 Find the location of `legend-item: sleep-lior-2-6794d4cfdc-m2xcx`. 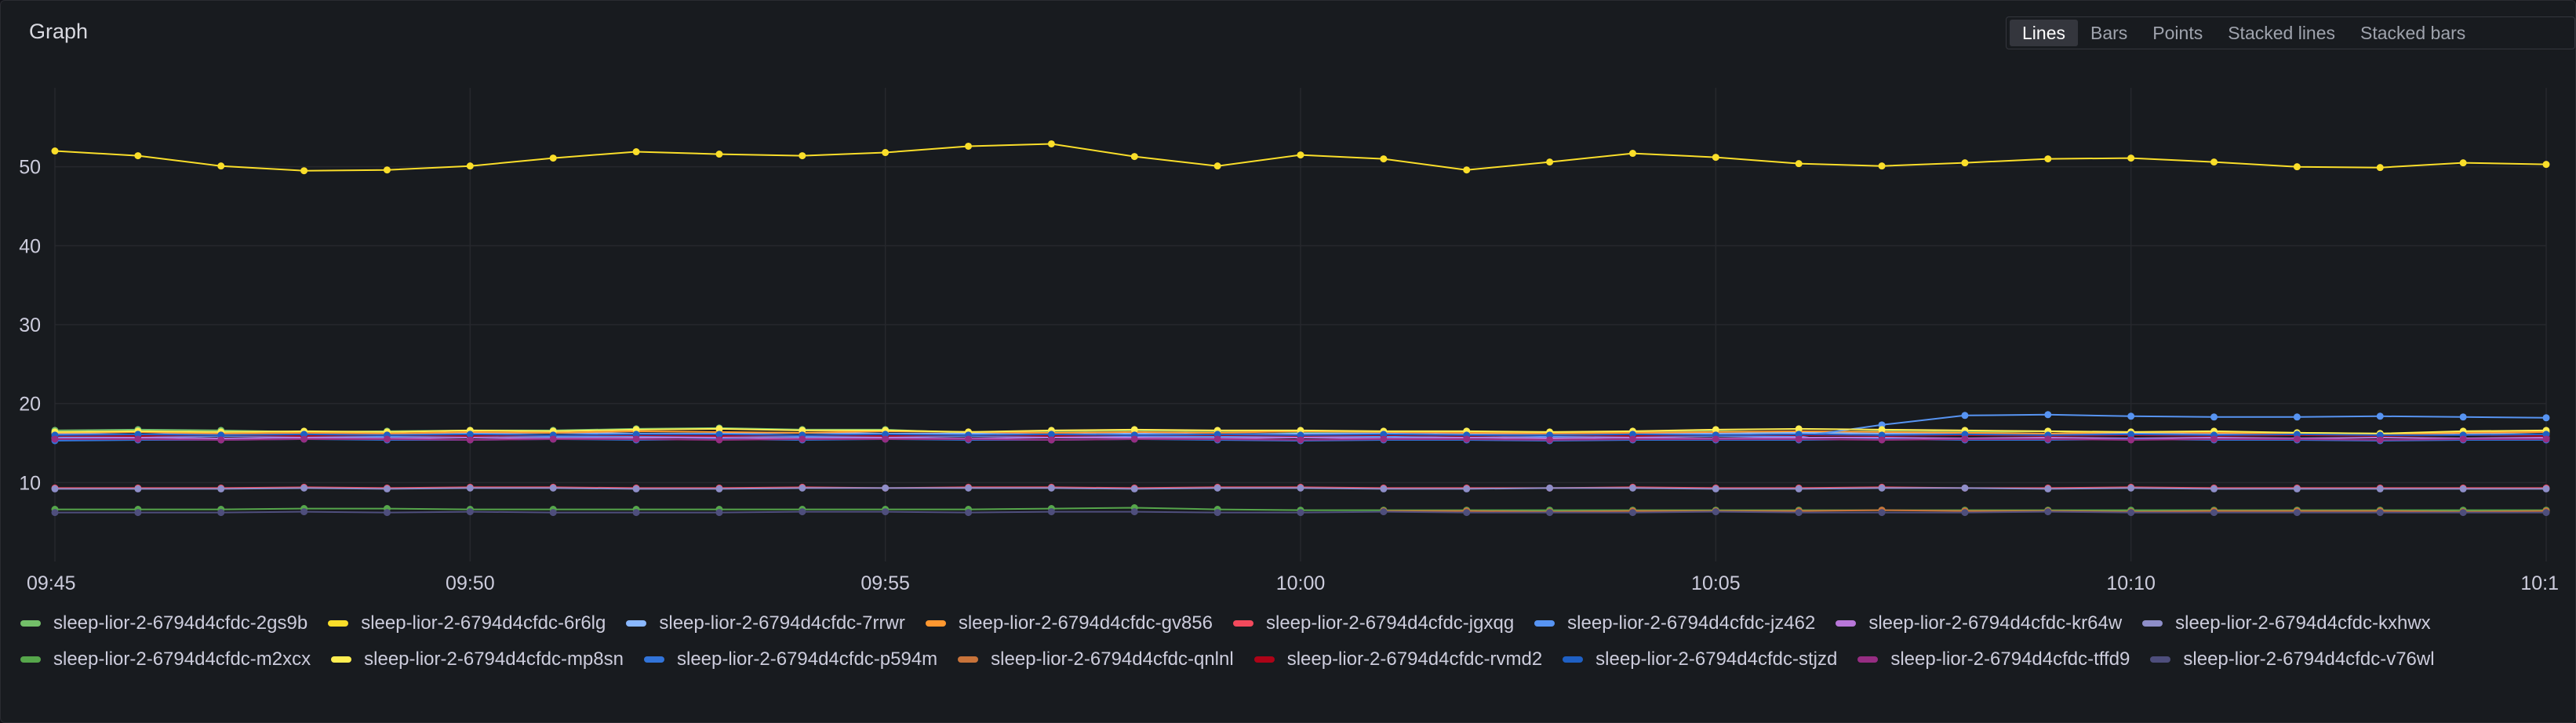

legend-item: sleep-lior-2-6794d4cfdc-m2xcx is located at coordinates (165, 659).